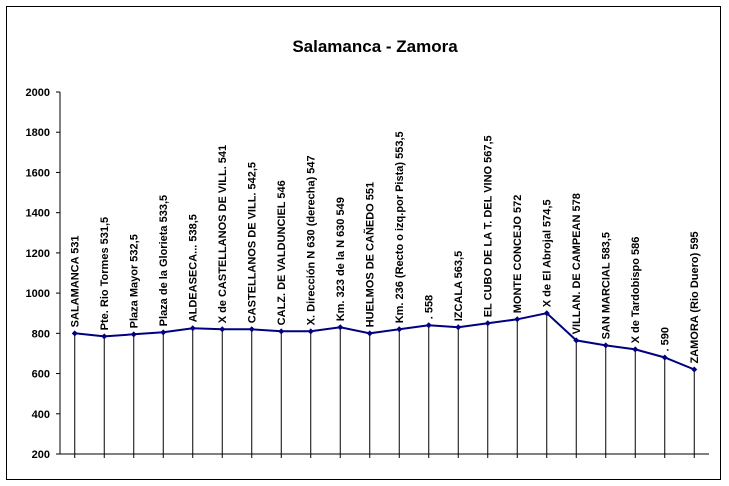 Image resolution: width=729 pixels, height=486 pixels. What do you see at coordinates (38, 93) in the screenshot?
I see `y-tick-label: 2000` at bounding box center [38, 93].